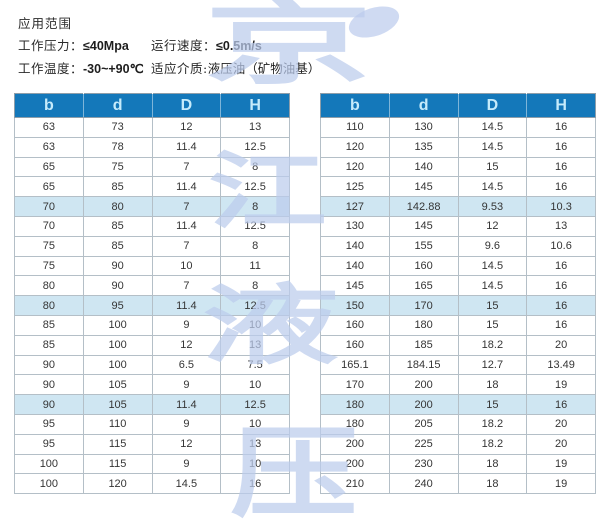 The image size is (600, 532). Describe the element at coordinates (117, 484) in the screenshot. I see `table-cell: 120` at that location.